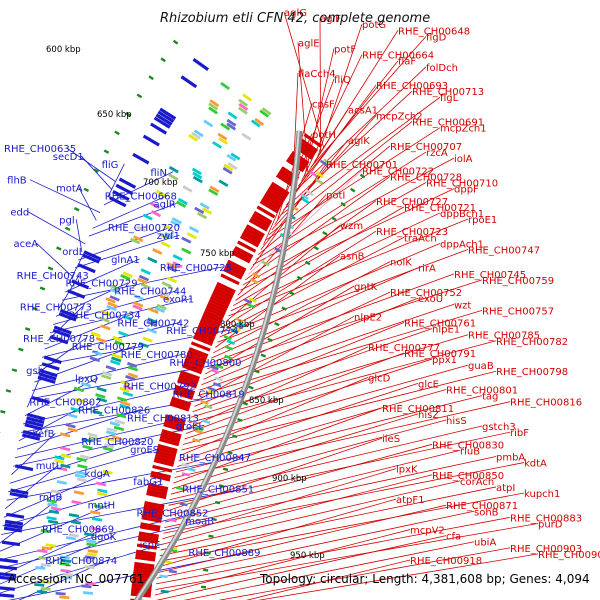 Image resolution: width=600 pixels, height=600 pixels. Describe the element at coordinates (141, 197) in the screenshot. I see `gene-label: RHE_CH00668` at that location.